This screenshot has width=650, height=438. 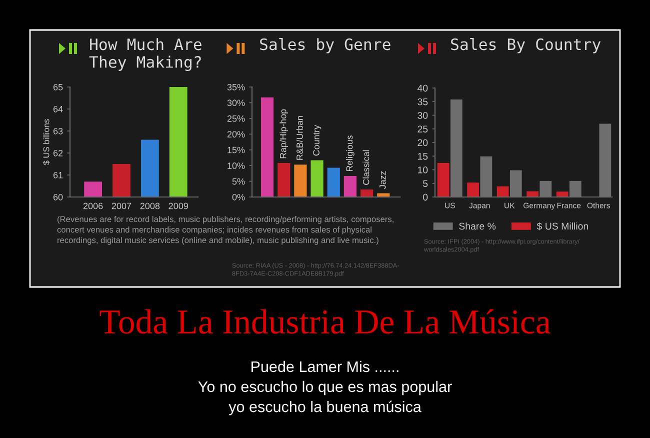 I want to click on y-tick-label: 10%, so click(x=236, y=165).